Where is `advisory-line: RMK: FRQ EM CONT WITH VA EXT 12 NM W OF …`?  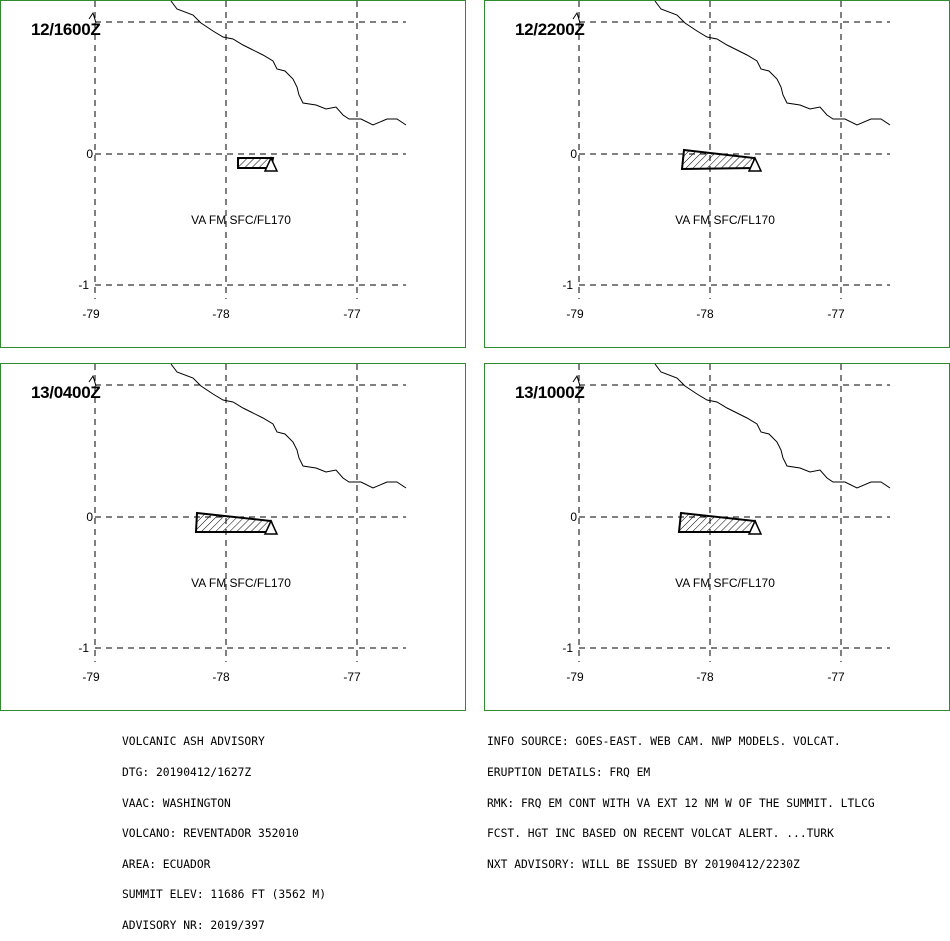 advisory-line: RMK: FRQ EM CONT WITH VA EXT 12 NM W OF … is located at coordinates (681, 803).